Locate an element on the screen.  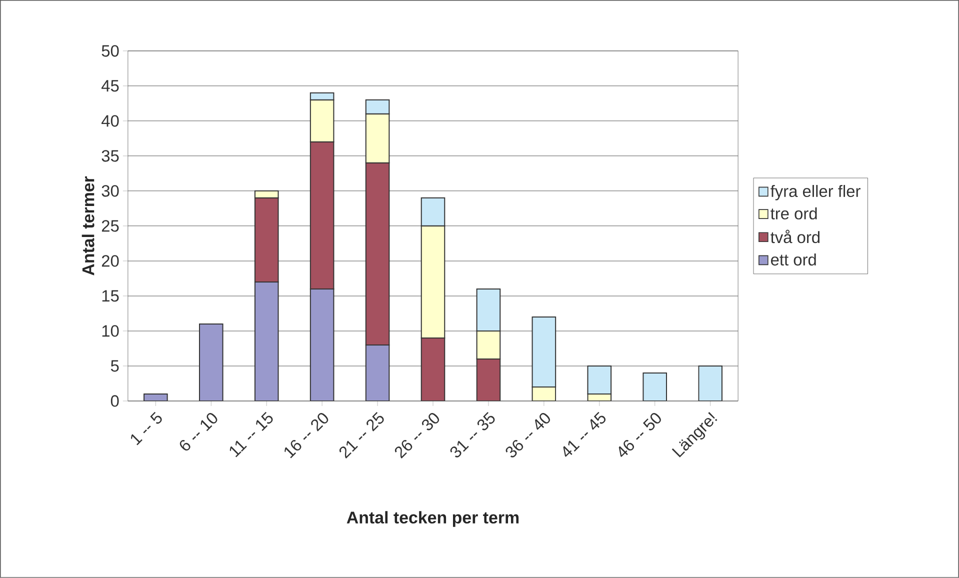
y-tick-label: 35 is located at coordinates (110, 156).